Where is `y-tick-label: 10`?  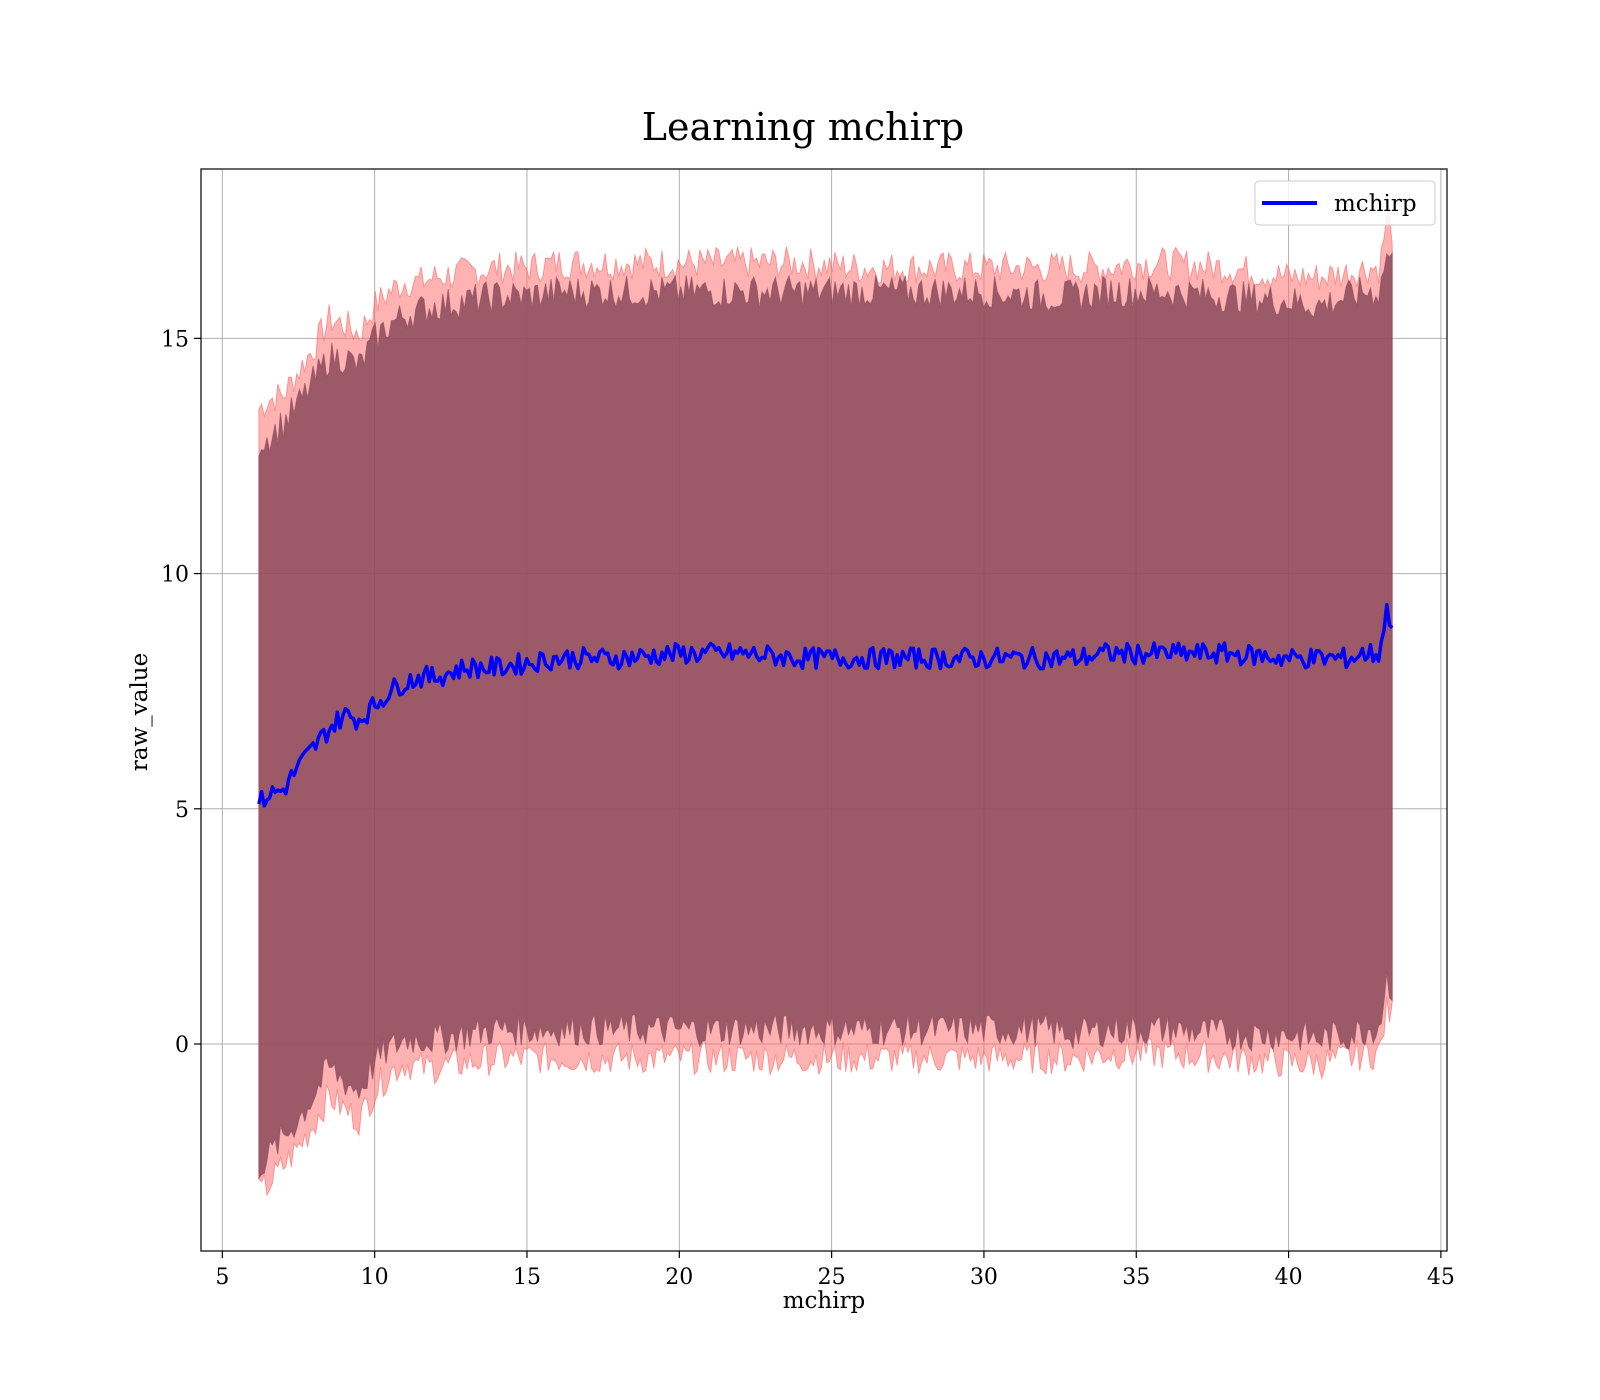 y-tick-label: 10 is located at coordinates (175, 575).